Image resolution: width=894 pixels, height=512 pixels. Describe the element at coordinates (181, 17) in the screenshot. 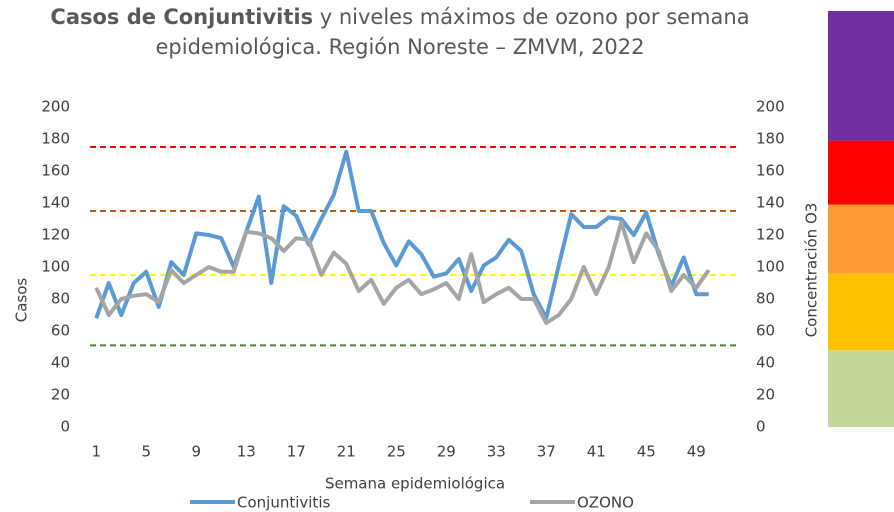

I see `title-bold: Casos de Conjuntivitis` at that location.